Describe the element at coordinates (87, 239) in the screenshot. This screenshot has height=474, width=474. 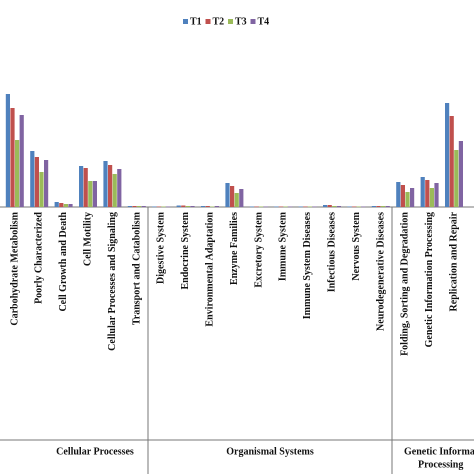
I see `x-tick-label: Cell Motility` at that location.